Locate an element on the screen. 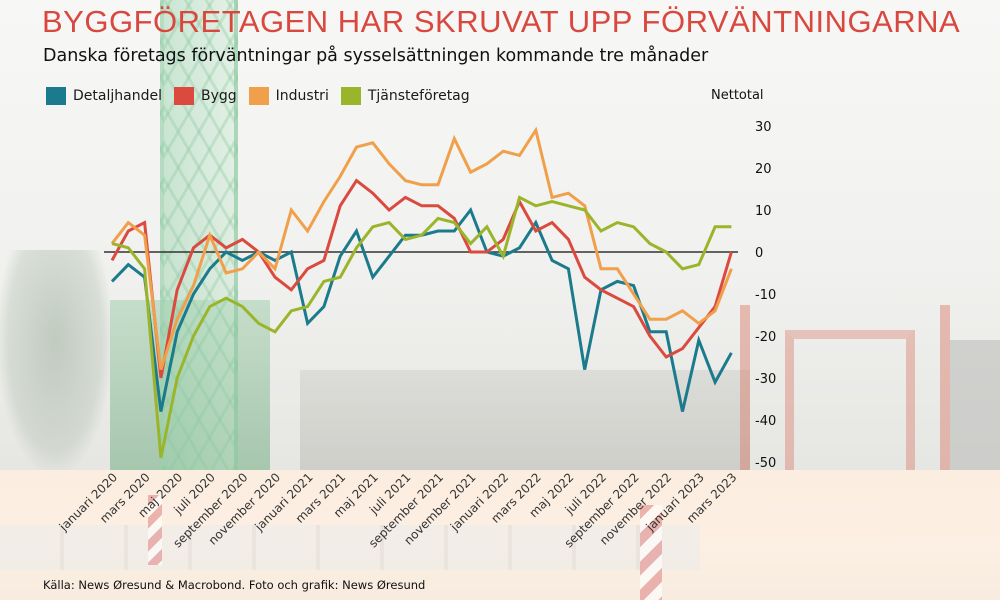 This screenshot has height=600, width=1000. legend-item-tjansteforetag: Tjänsteföretag is located at coordinates (405, 96).